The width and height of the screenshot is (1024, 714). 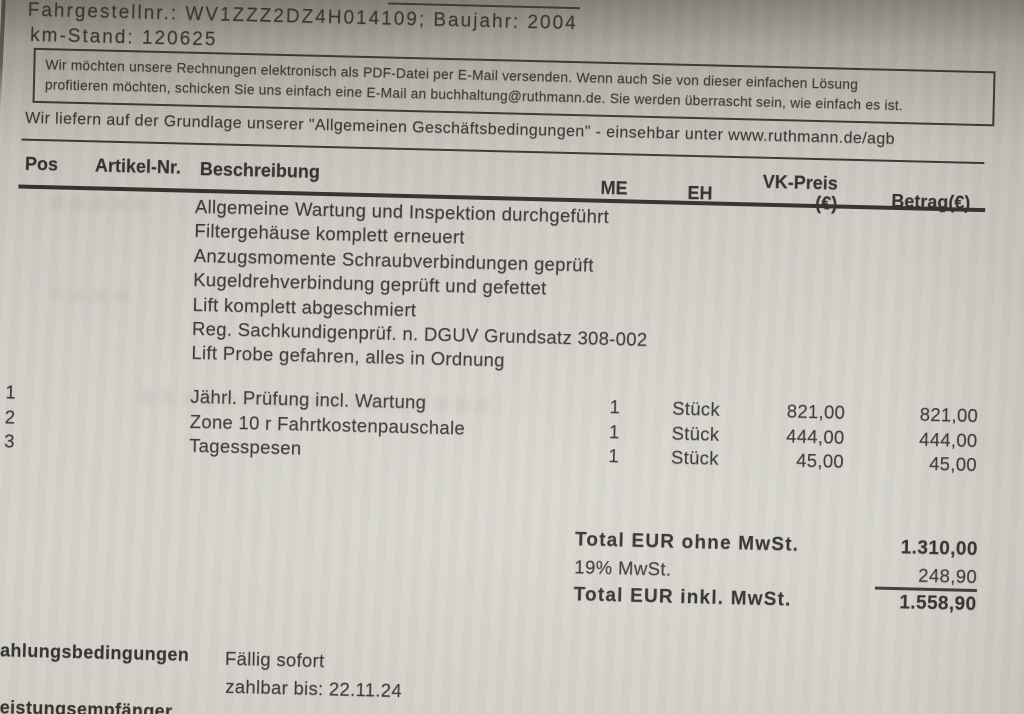 I want to click on item-betrag: 45,00, so click(x=953, y=464).